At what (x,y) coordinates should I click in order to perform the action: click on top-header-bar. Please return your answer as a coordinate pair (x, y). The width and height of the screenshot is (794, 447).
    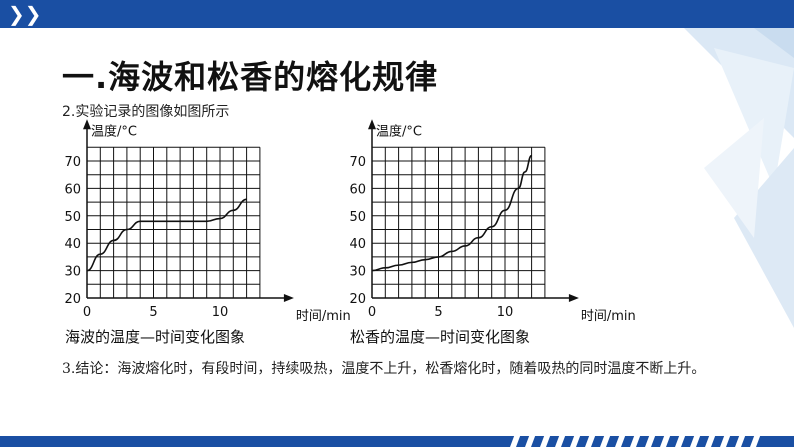
    Looking at the image, I should click on (397, 14).